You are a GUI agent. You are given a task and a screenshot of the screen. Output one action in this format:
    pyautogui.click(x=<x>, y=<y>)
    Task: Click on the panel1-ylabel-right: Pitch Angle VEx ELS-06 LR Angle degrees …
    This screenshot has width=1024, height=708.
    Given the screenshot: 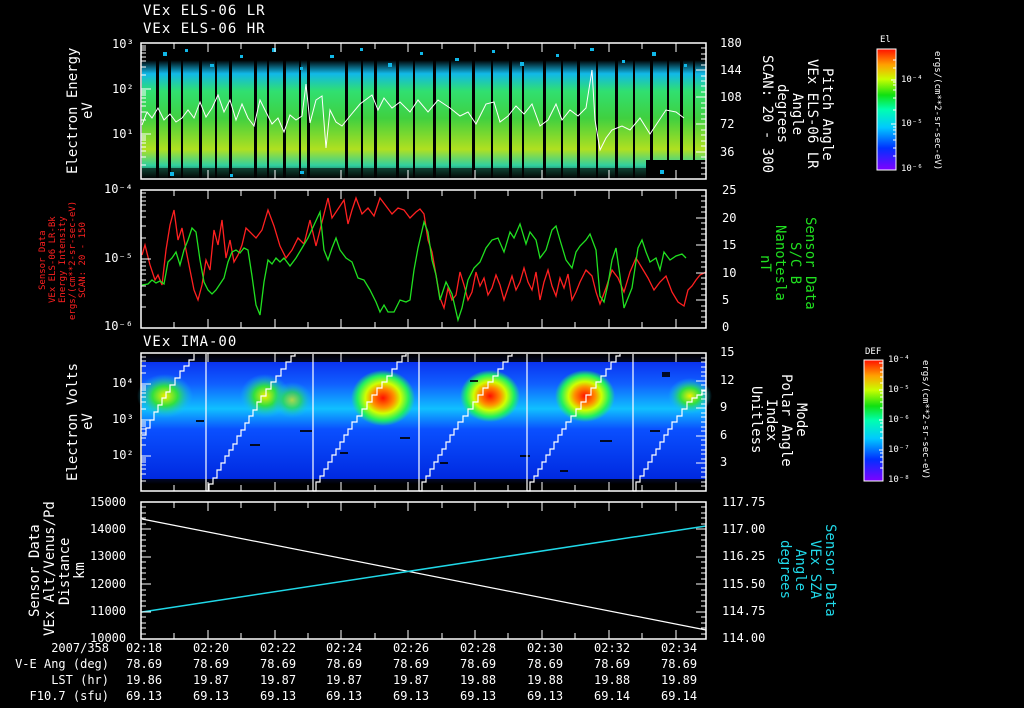 What is the action you would take?
    pyautogui.click(x=797, y=113)
    